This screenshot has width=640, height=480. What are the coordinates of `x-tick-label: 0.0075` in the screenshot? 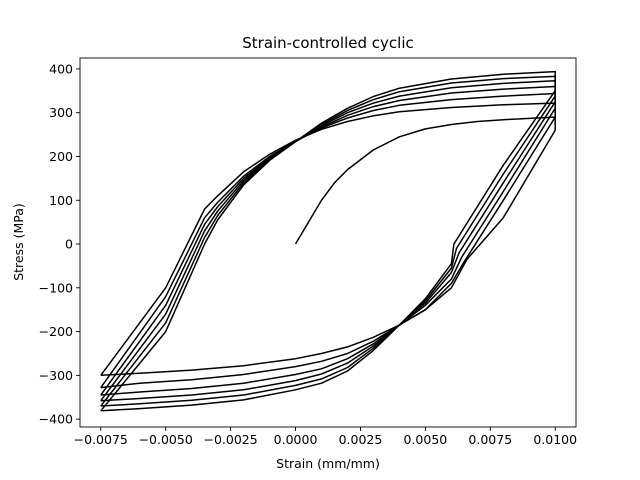 It's located at (490, 439).